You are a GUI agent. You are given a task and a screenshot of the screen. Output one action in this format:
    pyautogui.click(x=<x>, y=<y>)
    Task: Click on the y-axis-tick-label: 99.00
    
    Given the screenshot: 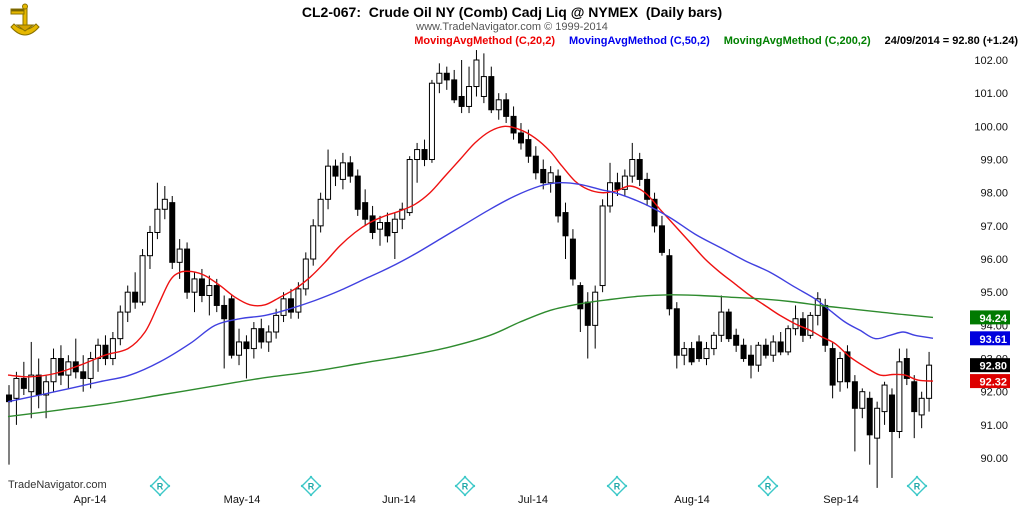 What is the action you would take?
    pyautogui.click(x=994, y=161)
    